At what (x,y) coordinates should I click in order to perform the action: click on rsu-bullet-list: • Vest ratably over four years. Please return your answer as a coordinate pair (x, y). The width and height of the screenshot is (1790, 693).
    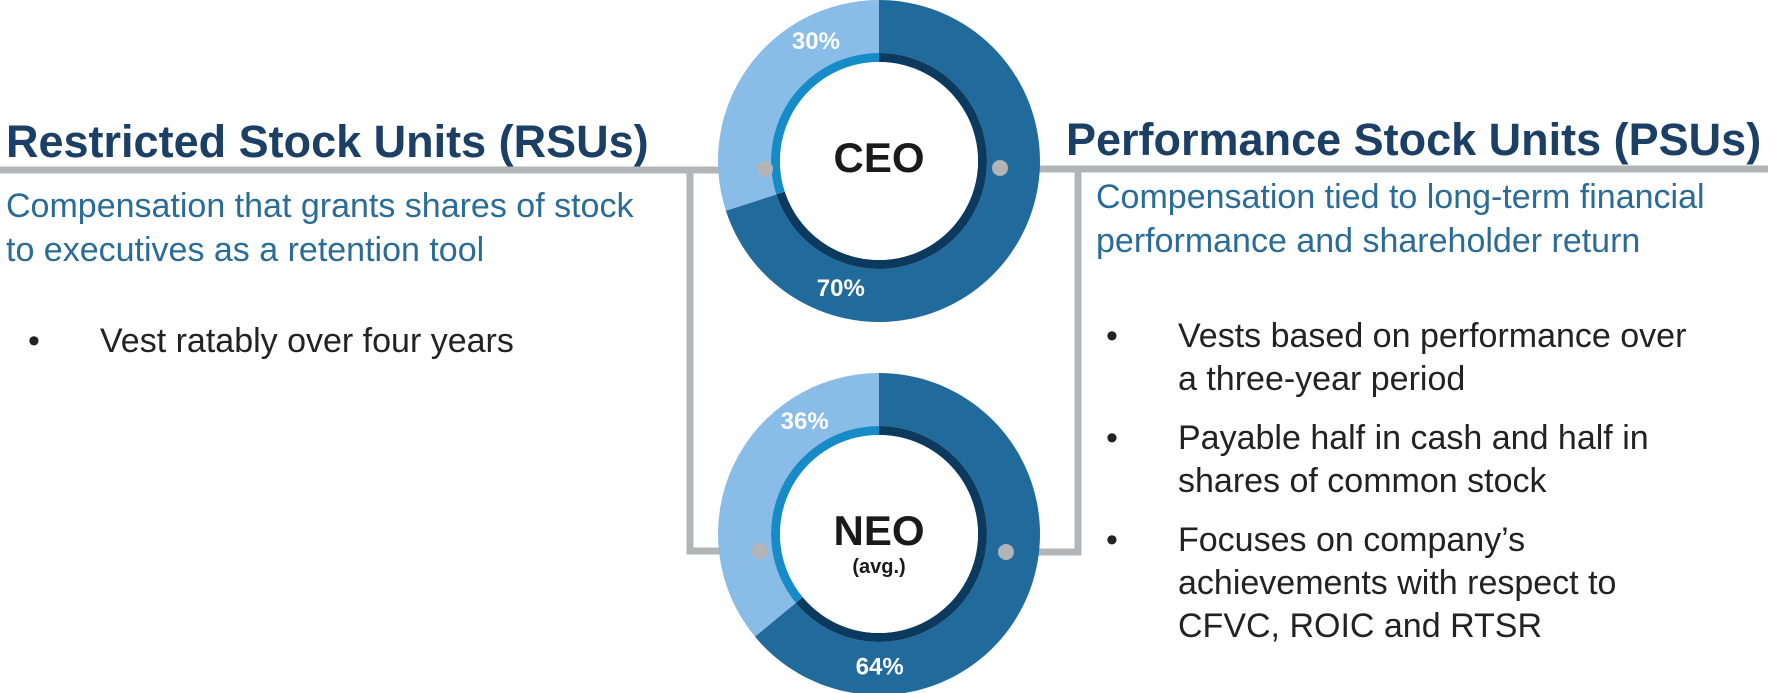
    Looking at the image, I should click on (328, 349).